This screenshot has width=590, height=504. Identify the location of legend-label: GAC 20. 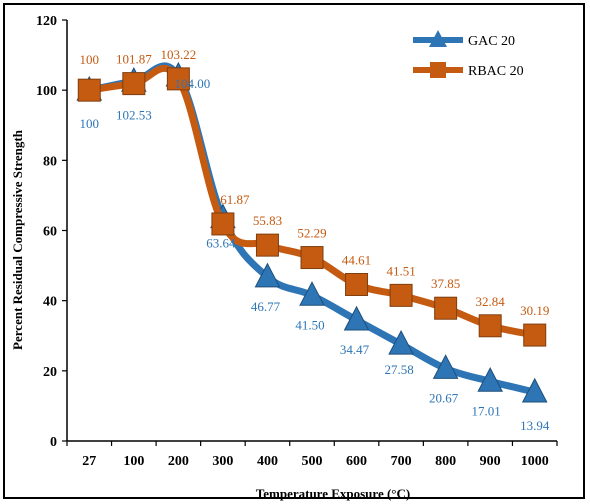
(491, 41).